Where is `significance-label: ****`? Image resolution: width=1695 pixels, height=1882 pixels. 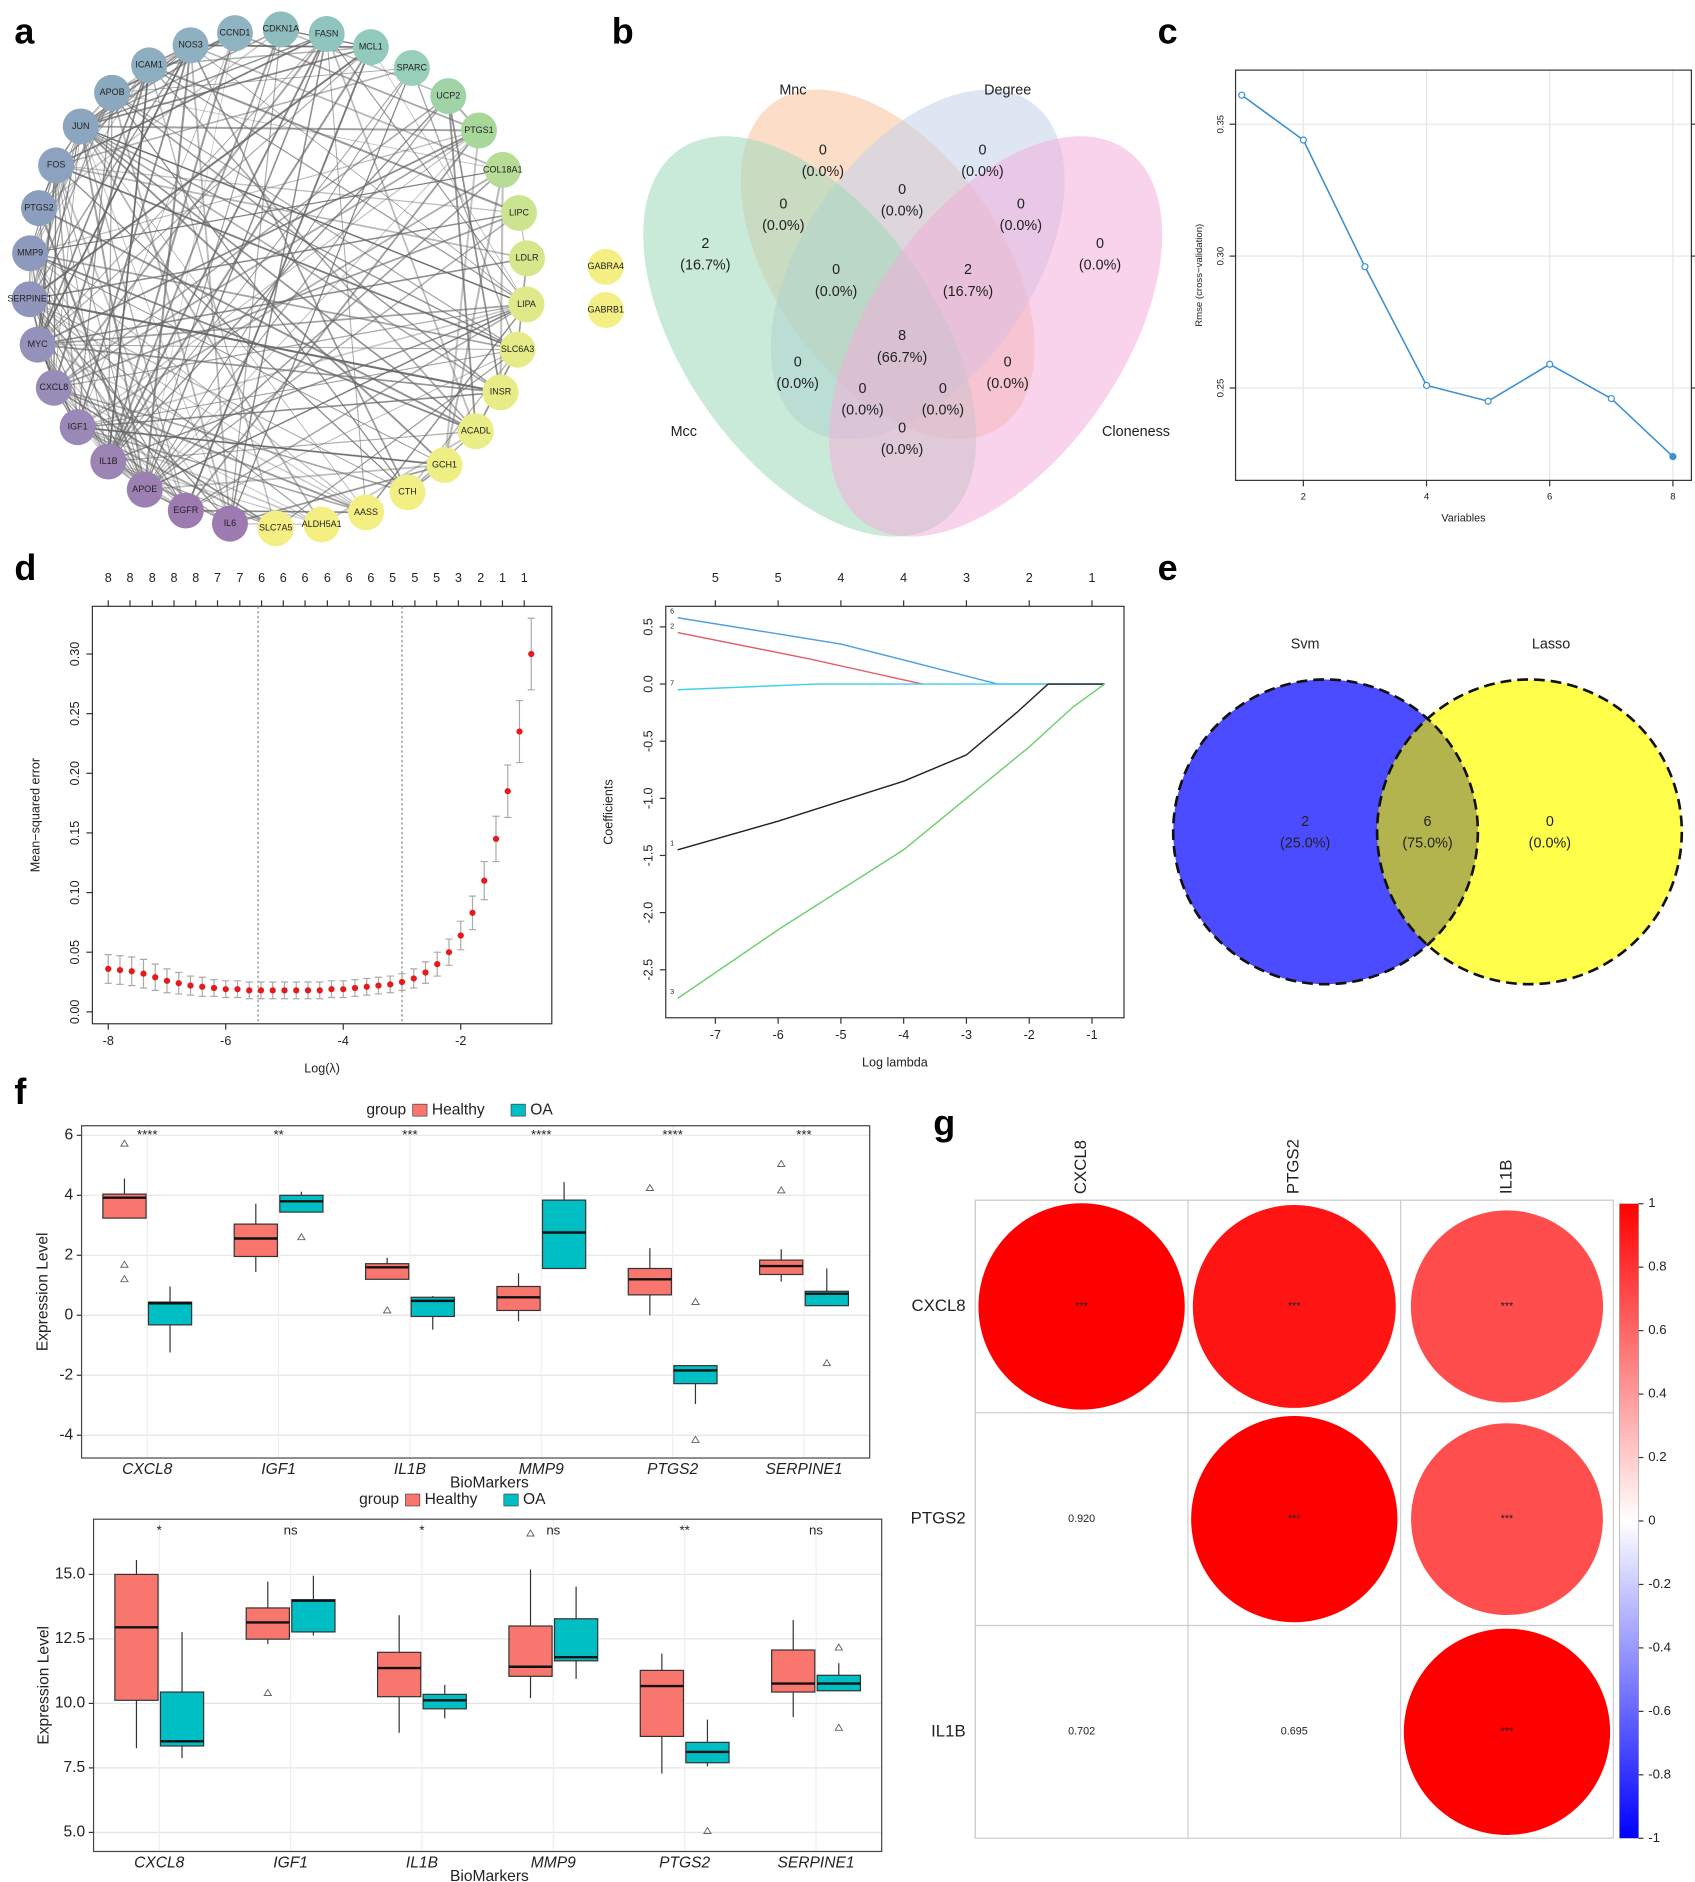 significance-label: **** is located at coordinates (147, 1134).